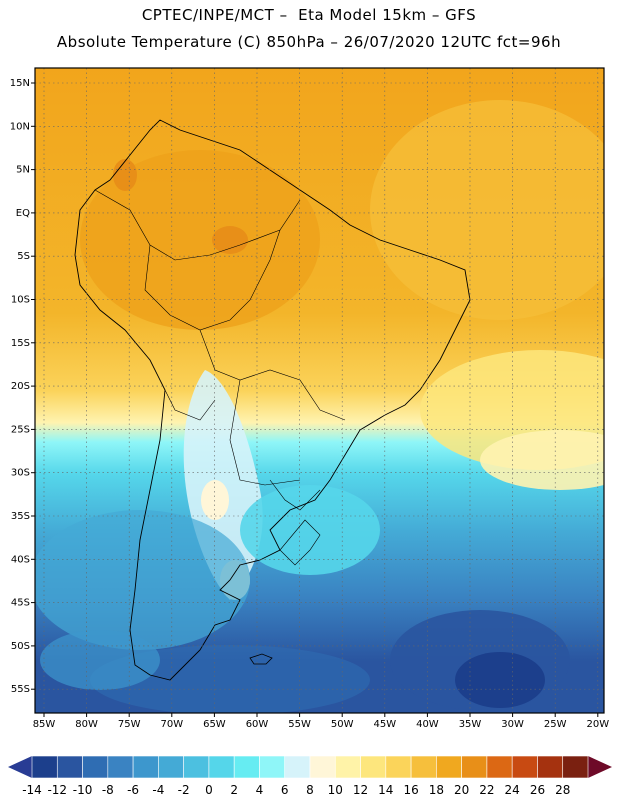 The width and height of the screenshot is (618, 800). What do you see at coordinates (20, 126) in the screenshot?
I see `lat-label: 10N` at bounding box center [20, 126].